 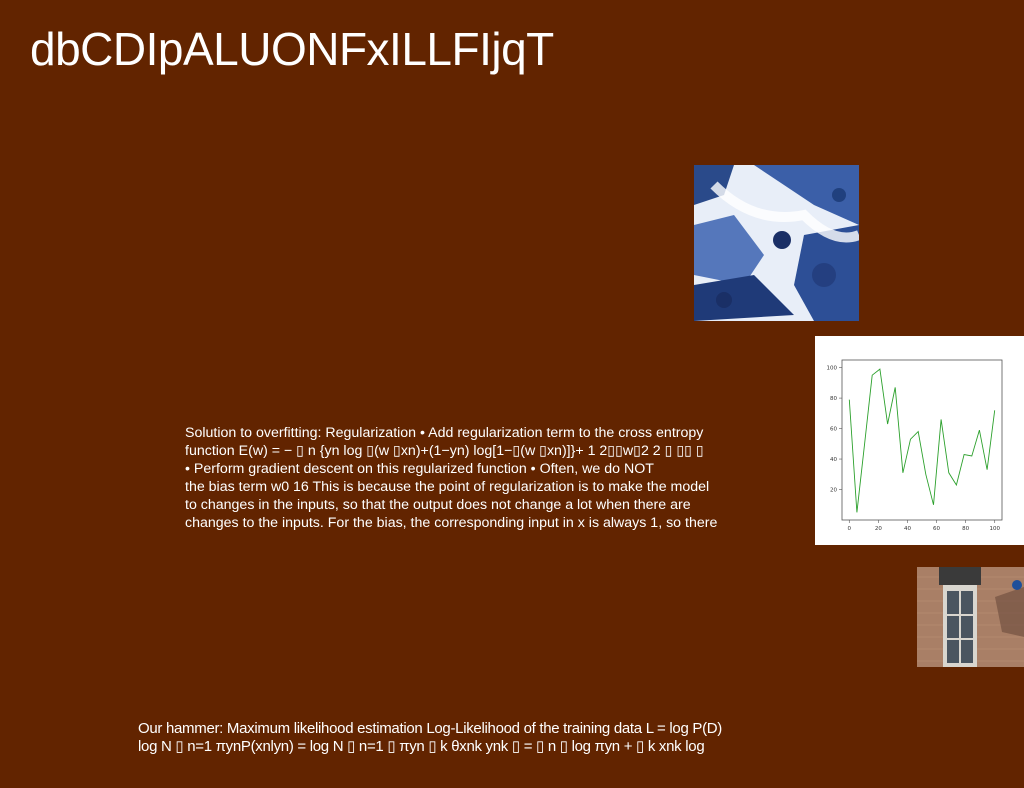 I want to click on x-tick-label: 80, so click(x=965, y=529).